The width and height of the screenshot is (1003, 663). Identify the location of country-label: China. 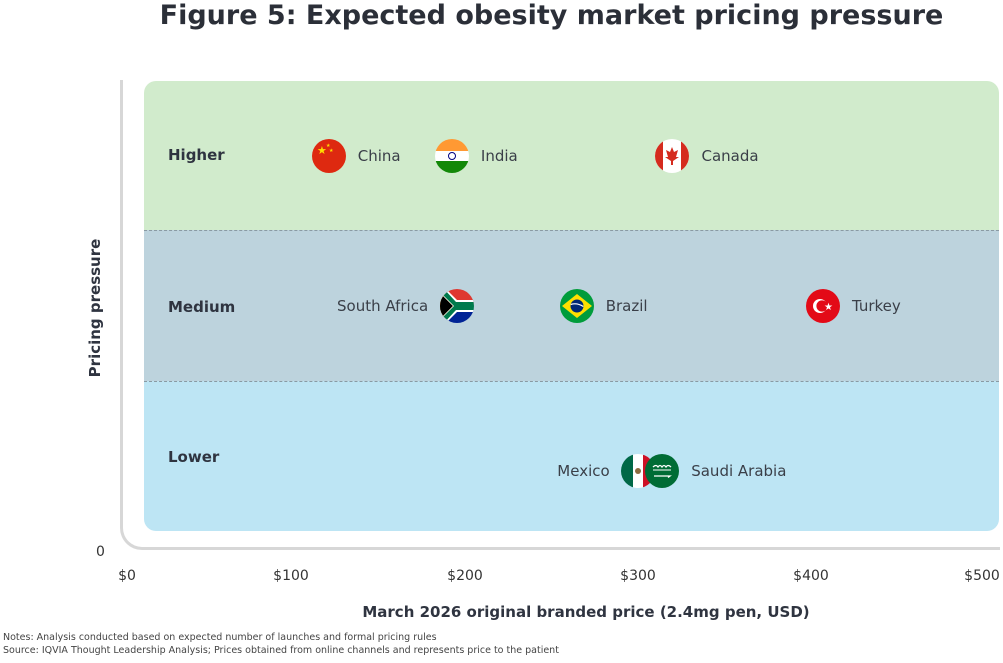
(379, 156).